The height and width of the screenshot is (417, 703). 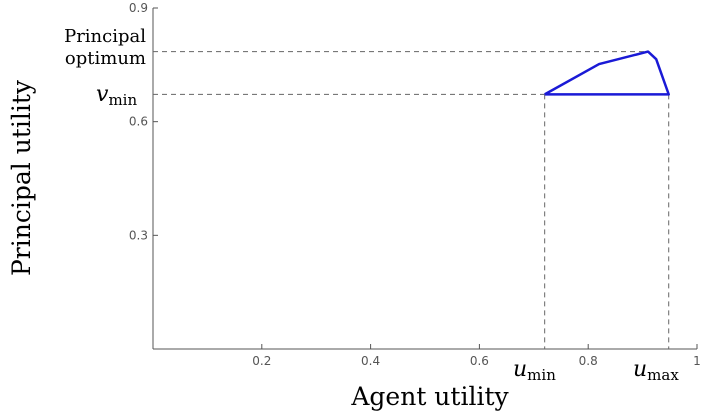 What do you see at coordinates (697, 361) in the screenshot?
I see `x-tick-label: 1` at bounding box center [697, 361].